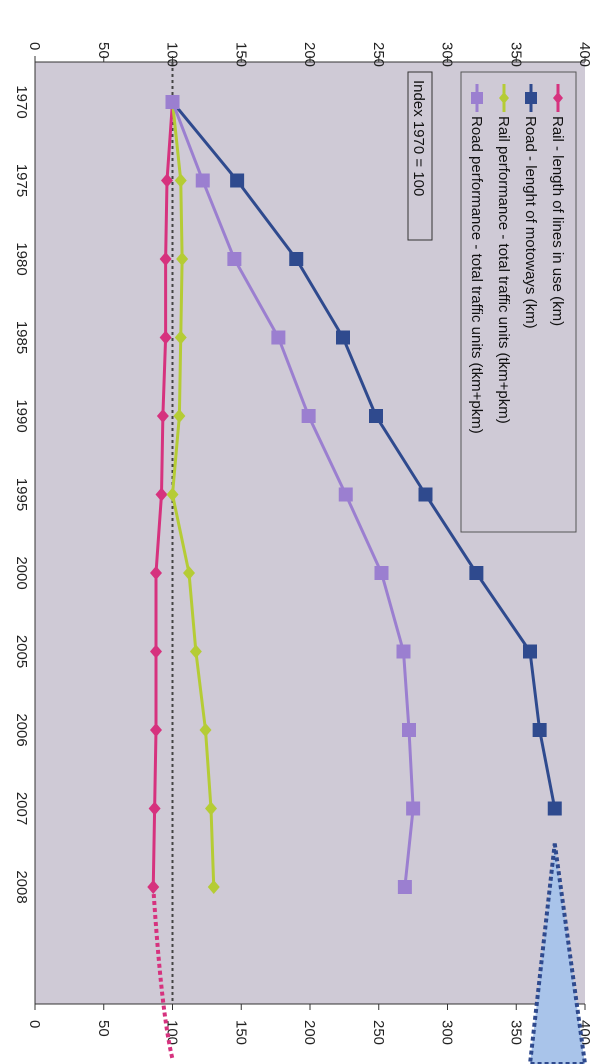 Image resolution: width=605 pixels, height=1064 pixels. What do you see at coordinates (515, 54) in the screenshot?
I see `y-tick-label-top: 350` at bounding box center [515, 54].